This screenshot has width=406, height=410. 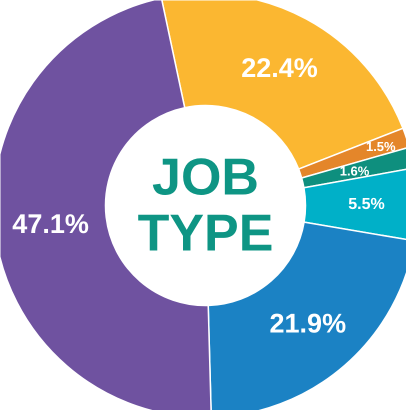 I want to click on data-label: 22.4%, so click(x=279, y=68).